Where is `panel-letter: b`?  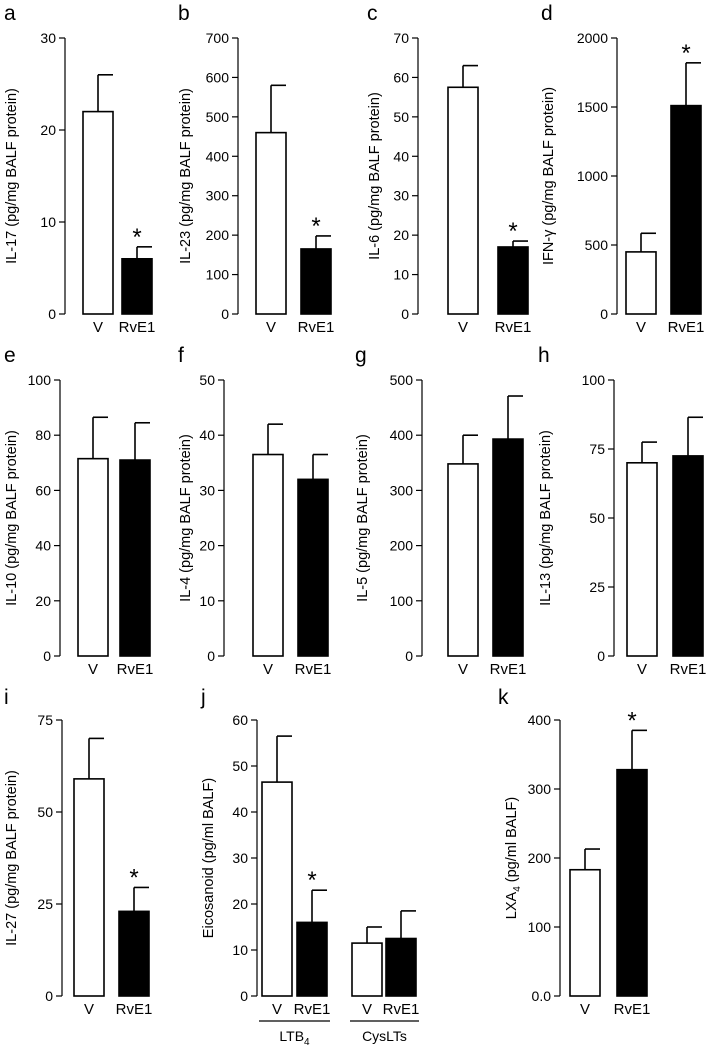
panel-letter: b is located at coordinates (184, 13).